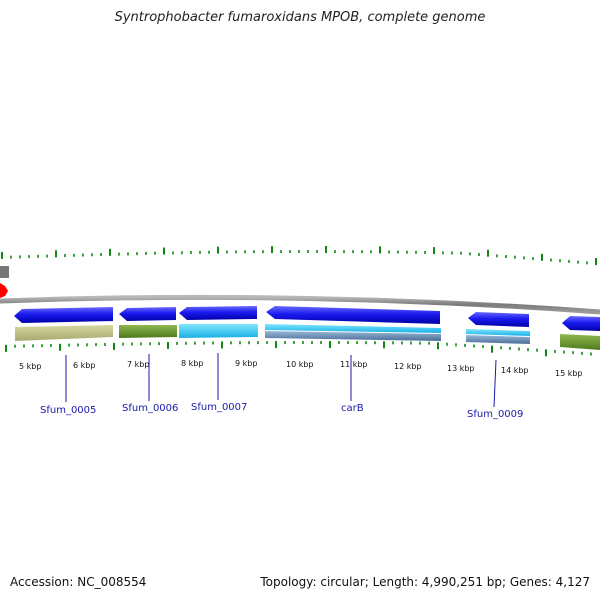 This screenshot has width=600, height=600. What do you see at coordinates (298, 349) in the screenshot?
I see `lower-tick-ring` at bounding box center [298, 349].